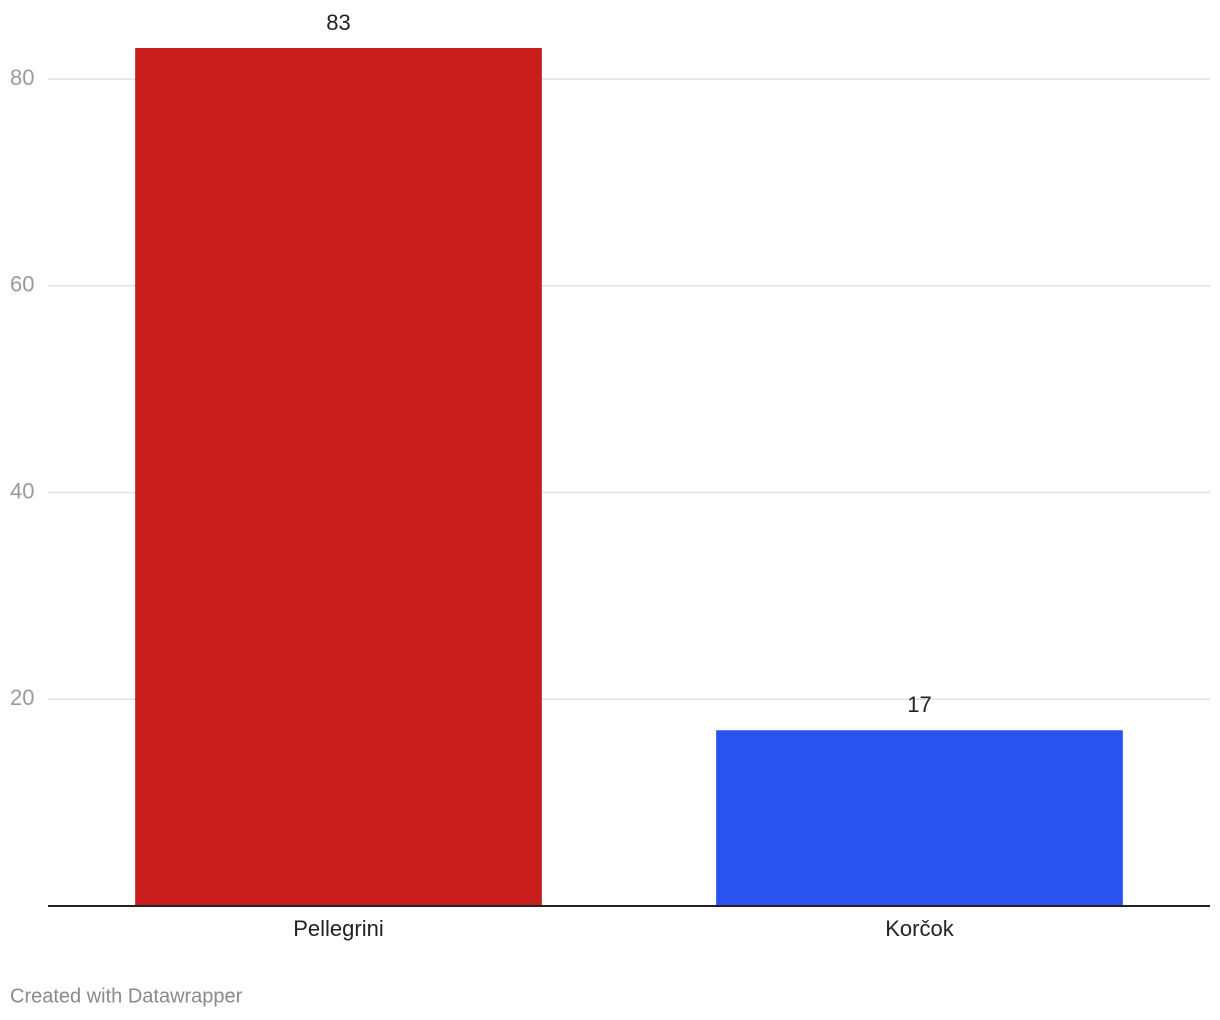 This screenshot has width=1220, height=1020. I want to click on bar, so click(919, 818).